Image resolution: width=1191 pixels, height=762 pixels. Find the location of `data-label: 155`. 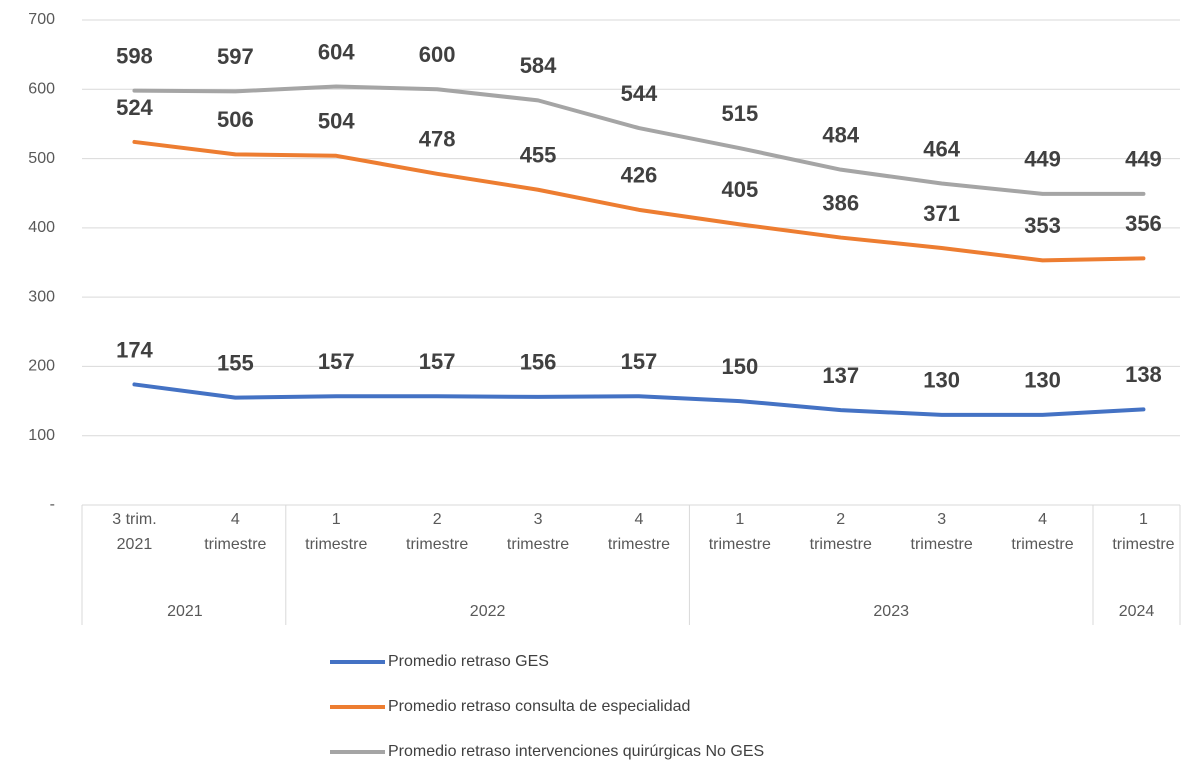

data-label: 155 is located at coordinates (235, 362).